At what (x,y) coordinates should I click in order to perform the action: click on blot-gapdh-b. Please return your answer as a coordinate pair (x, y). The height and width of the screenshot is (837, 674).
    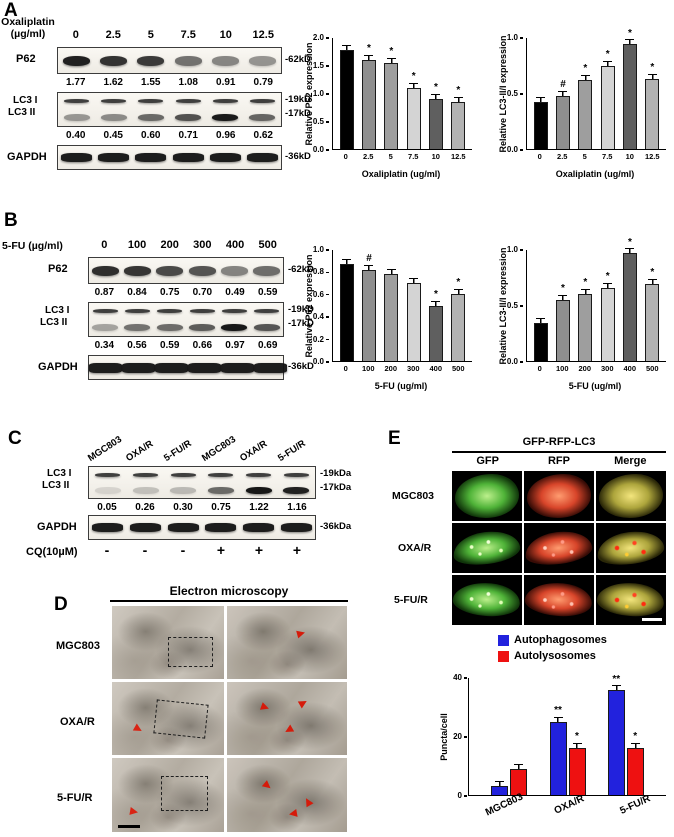
    Looking at the image, I should click on (187, 367).